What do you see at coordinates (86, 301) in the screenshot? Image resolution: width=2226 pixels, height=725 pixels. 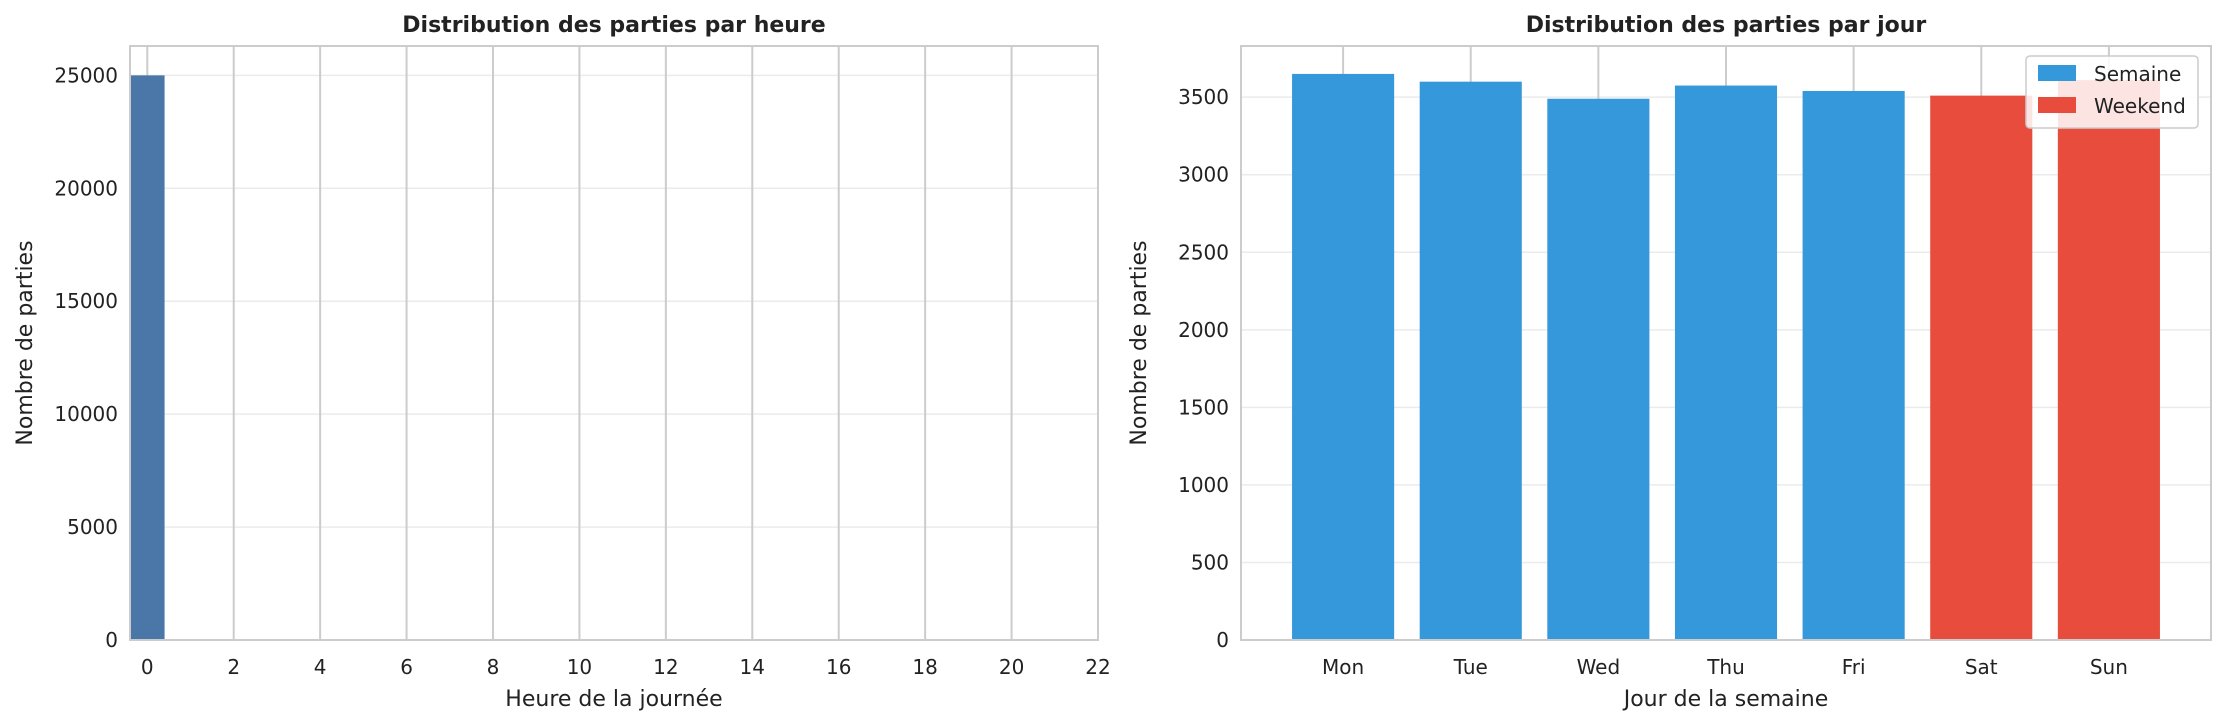 I see `chart1-y-tick-label: 15000` at bounding box center [86, 301].